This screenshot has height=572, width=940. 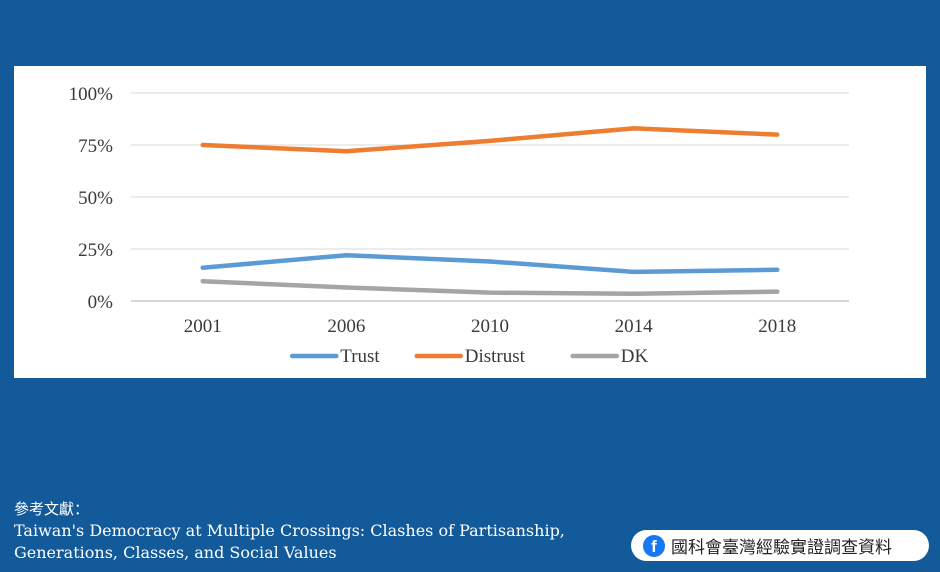 I want to click on data-point-distrust-2010, so click(x=490, y=141).